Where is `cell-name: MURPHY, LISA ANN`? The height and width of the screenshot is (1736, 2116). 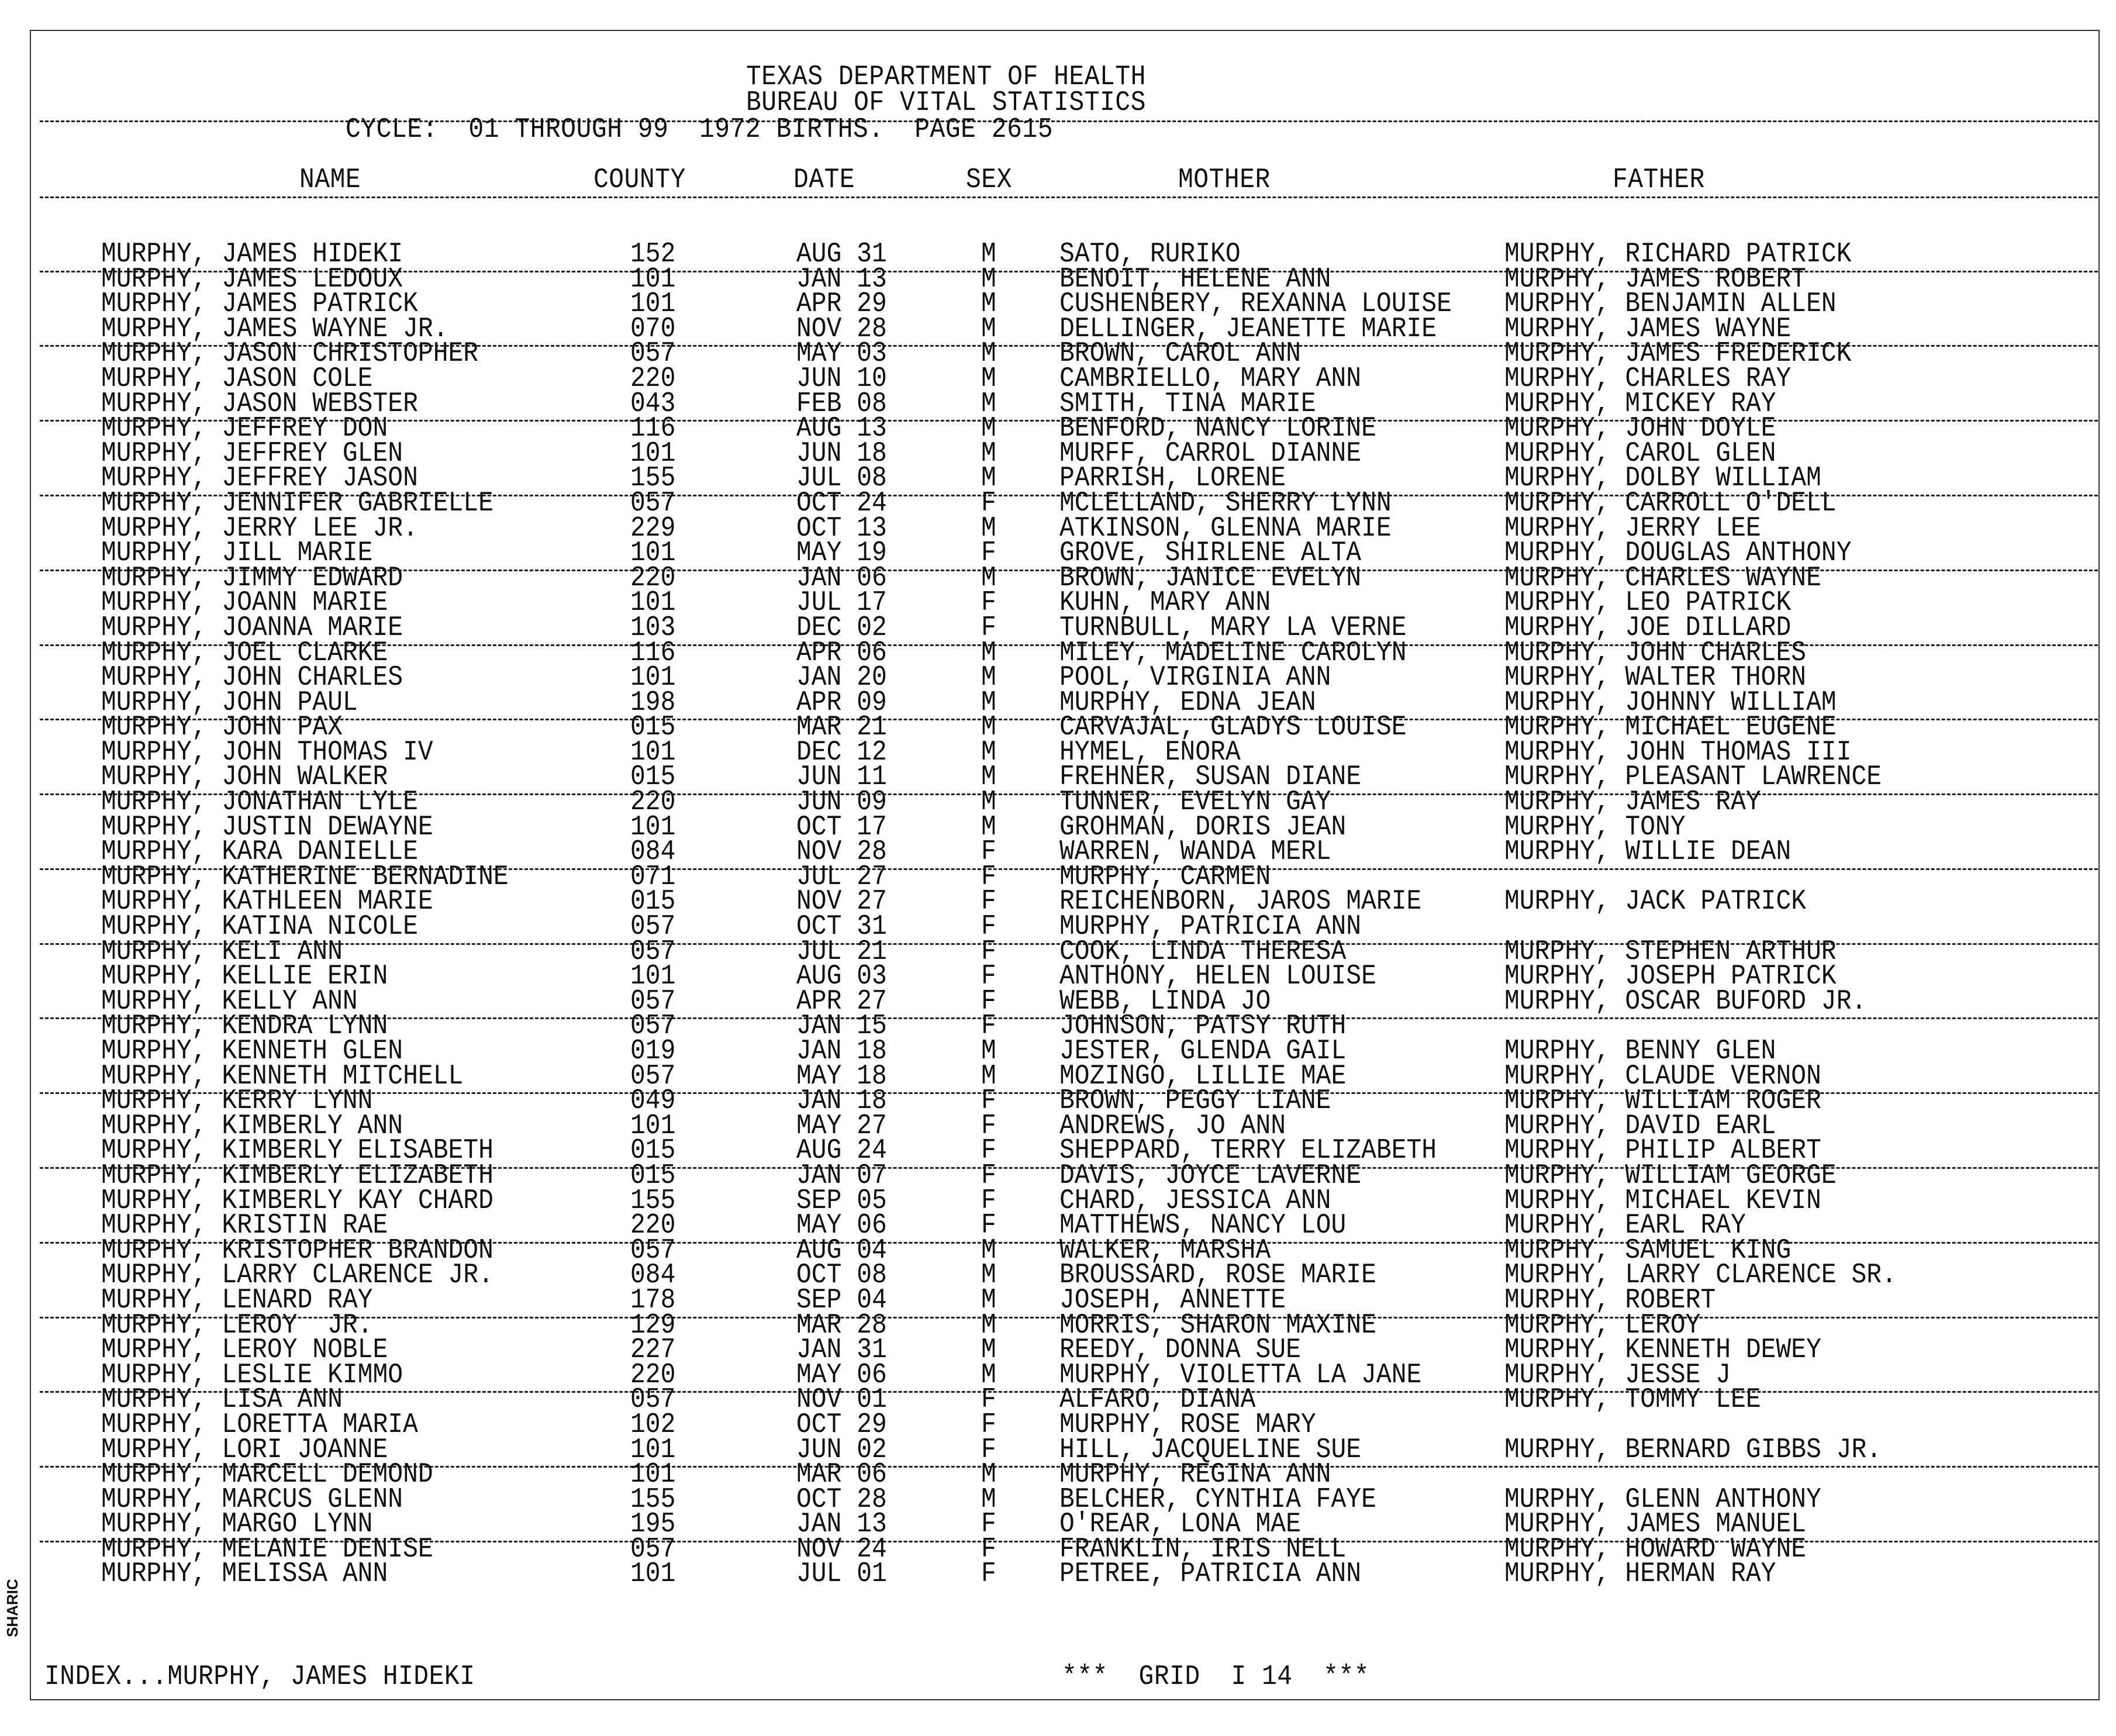 cell-name: MURPHY, LISA ANN is located at coordinates (222, 1399).